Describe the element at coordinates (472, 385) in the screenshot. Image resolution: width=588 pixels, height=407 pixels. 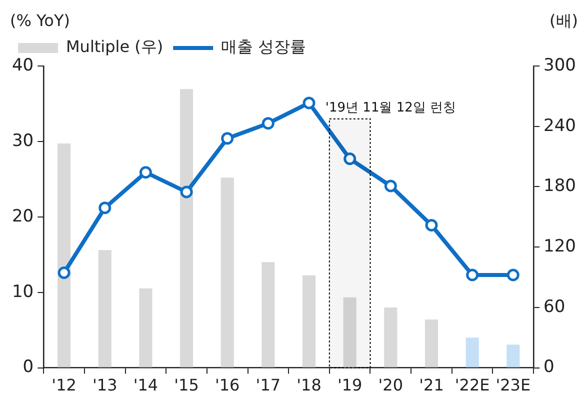
I see `x-tick-label: '22E` at that location.